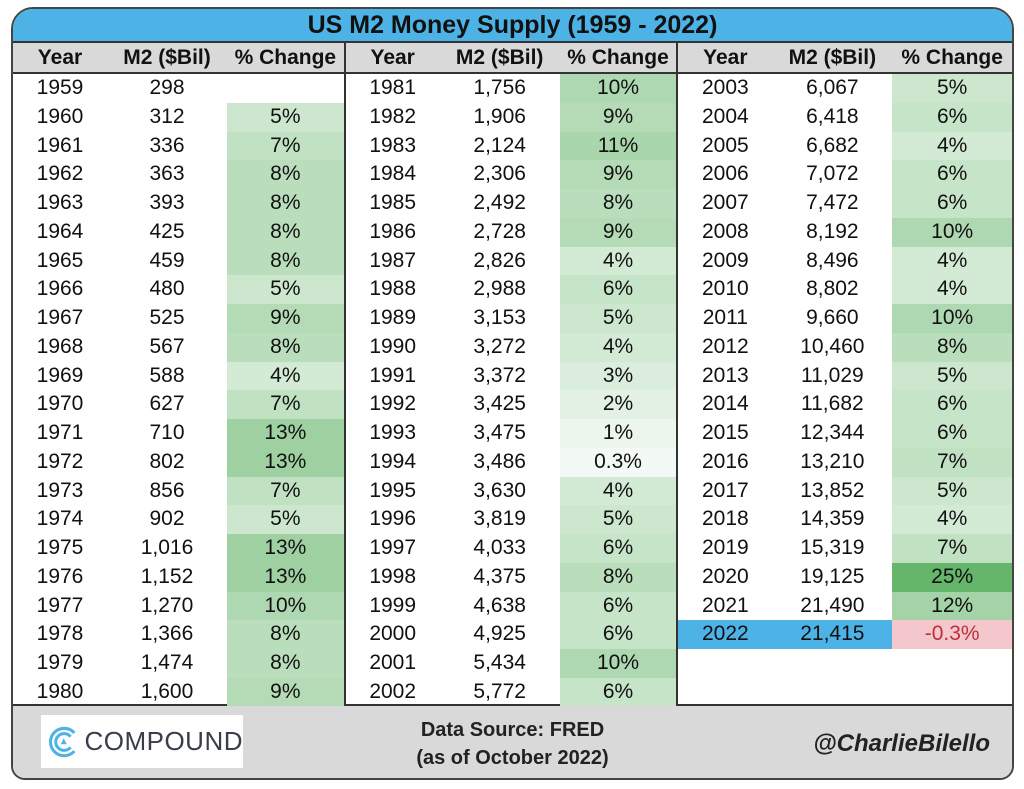 The height and width of the screenshot is (789, 1024). What do you see at coordinates (60, 634) in the screenshot?
I see `year-cell: 1978` at bounding box center [60, 634].